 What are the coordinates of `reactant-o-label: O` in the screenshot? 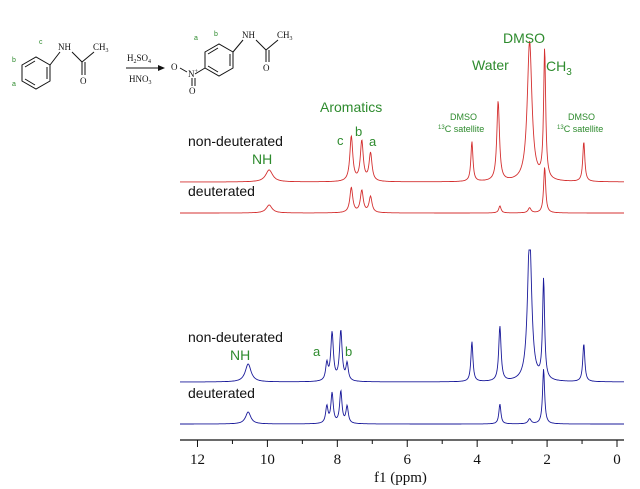 It's located at (83, 81).